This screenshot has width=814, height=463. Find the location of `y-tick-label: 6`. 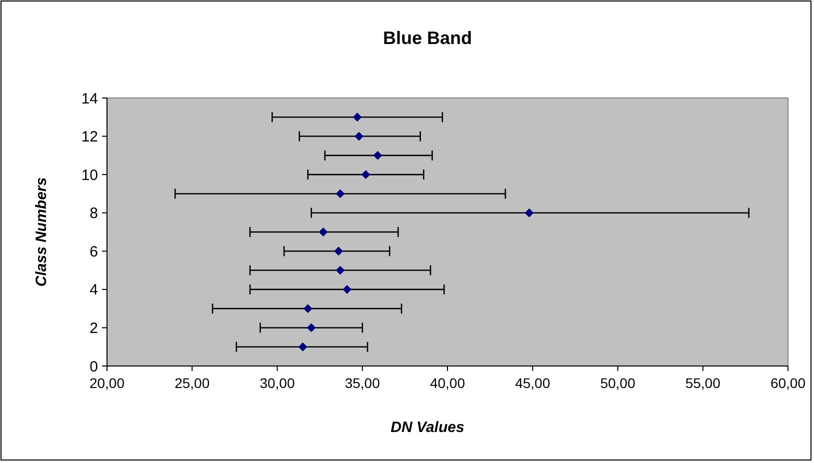

y-tick-label: 6 is located at coordinates (94, 251).